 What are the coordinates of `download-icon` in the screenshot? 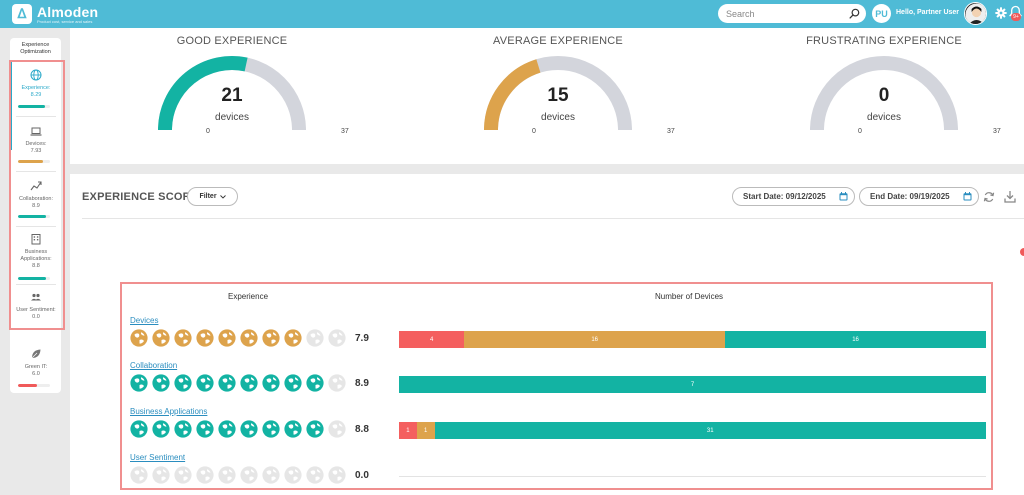 It's located at (1010, 196).